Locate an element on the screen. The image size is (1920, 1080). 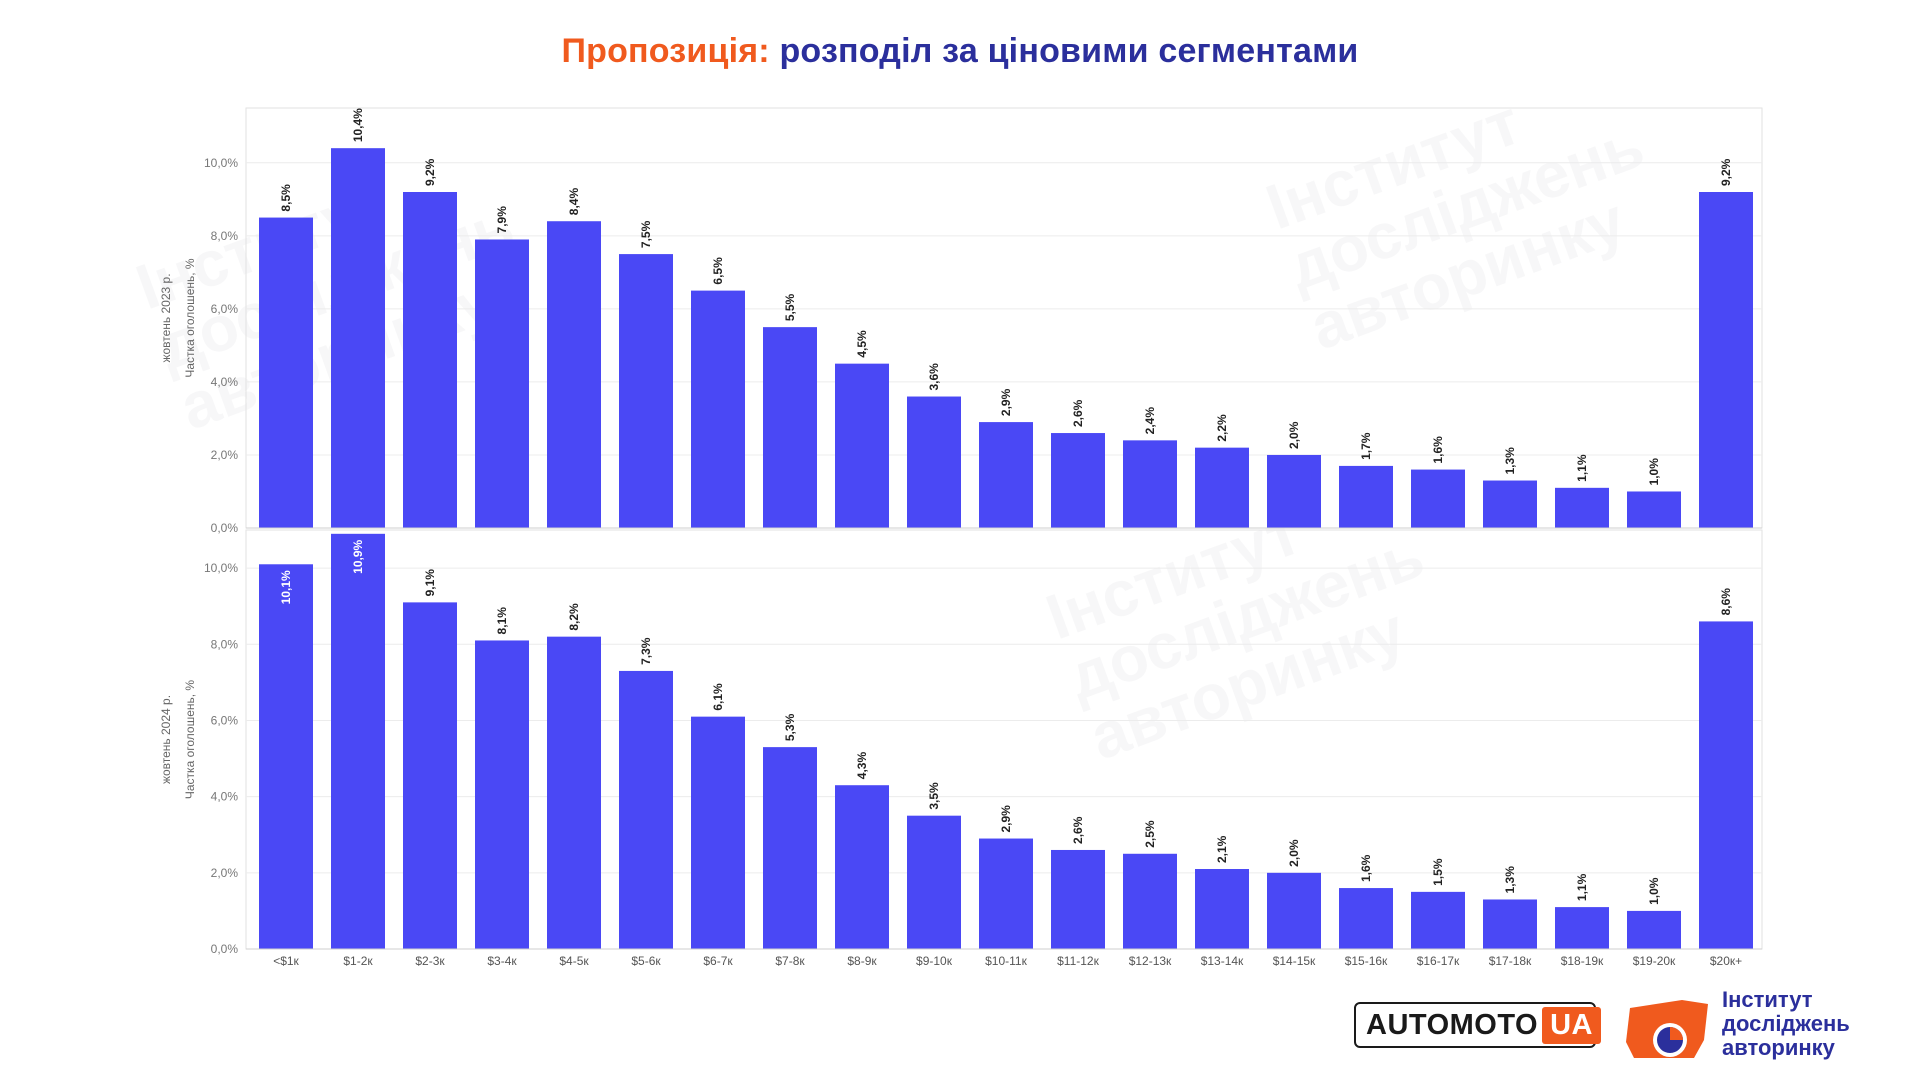
institute-logo-line-3: авторинку is located at coordinates (1778, 1047).